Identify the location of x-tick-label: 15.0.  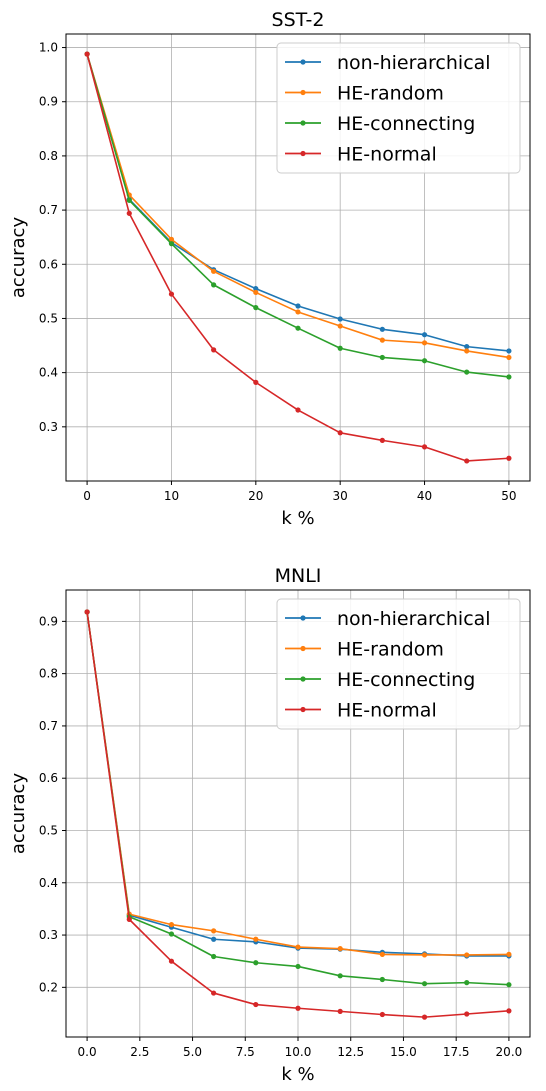
(403, 1052).